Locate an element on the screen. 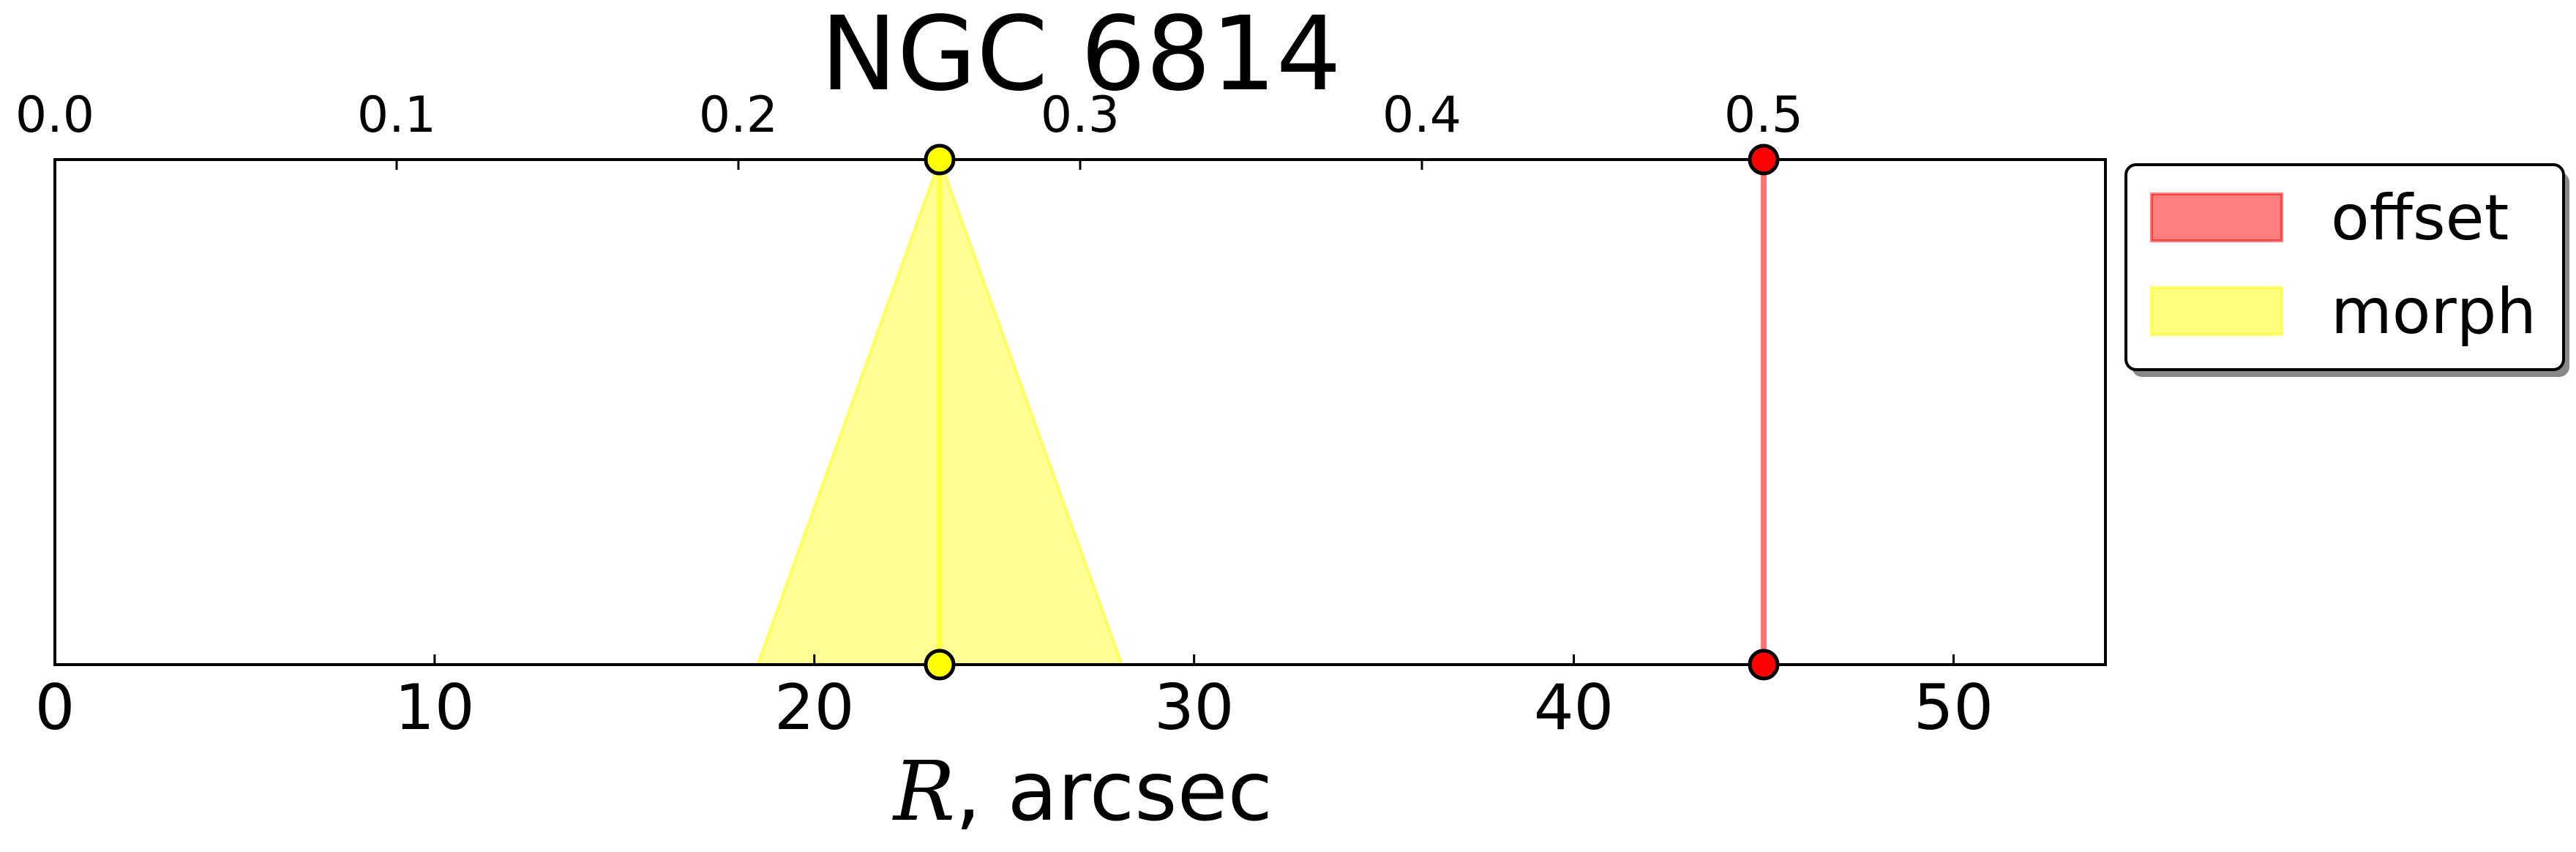 Image resolution: width=2576 pixels, height=852 pixels. top-tick-label: 0.0 is located at coordinates (54, 115).